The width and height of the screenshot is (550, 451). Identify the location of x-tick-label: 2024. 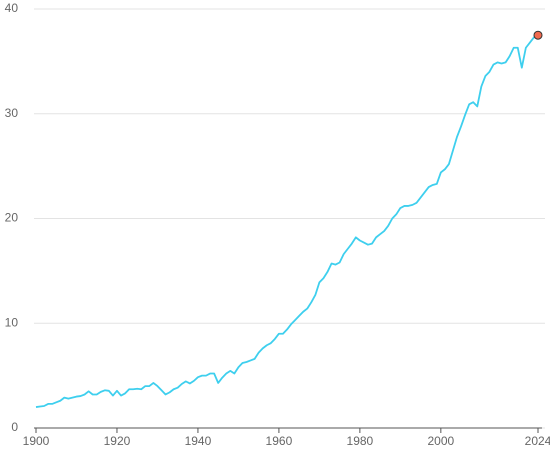
(537, 441).